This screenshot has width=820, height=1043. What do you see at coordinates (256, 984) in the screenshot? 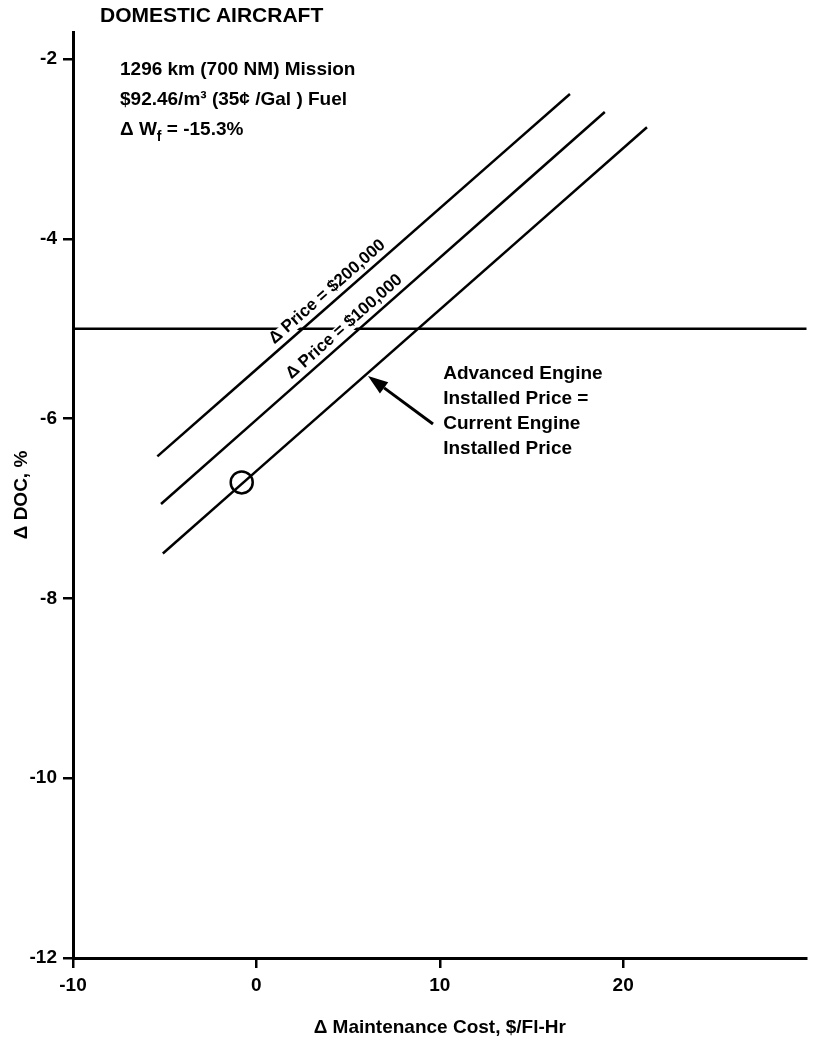
I see `x-tick-label: 0` at bounding box center [256, 984].